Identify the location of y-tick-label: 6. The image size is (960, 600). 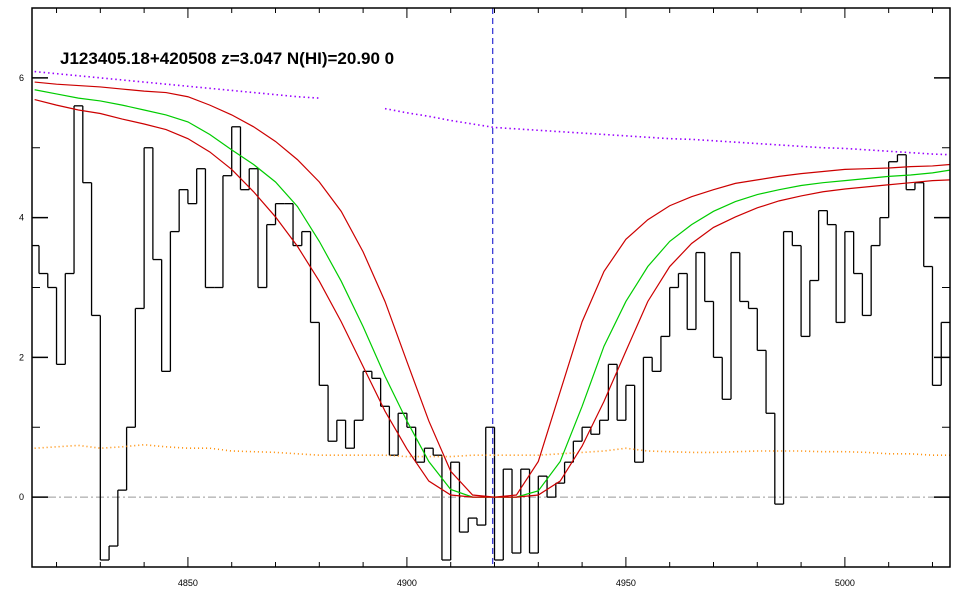
(21, 78).